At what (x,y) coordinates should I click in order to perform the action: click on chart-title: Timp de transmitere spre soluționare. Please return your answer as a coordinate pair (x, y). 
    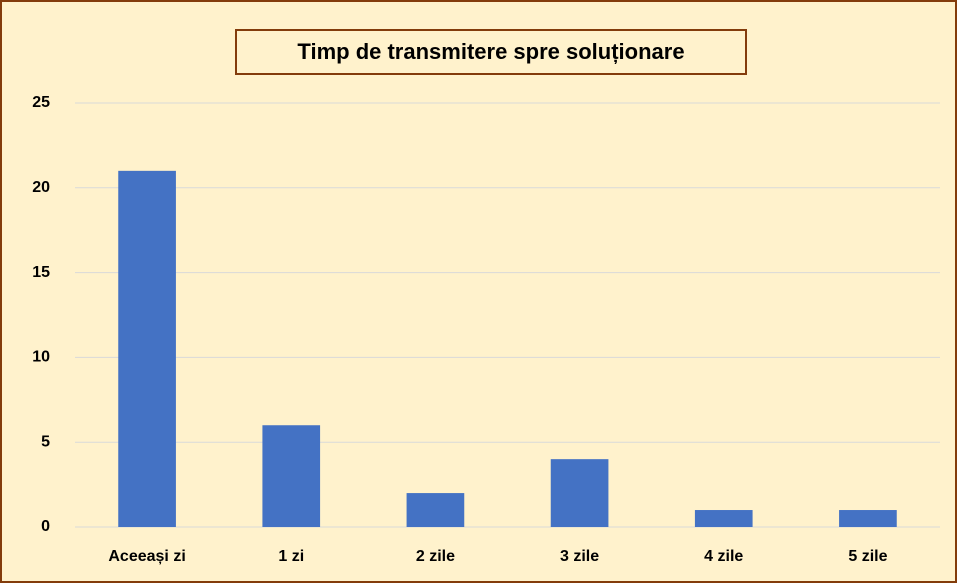
    Looking at the image, I should click on (490, 51).